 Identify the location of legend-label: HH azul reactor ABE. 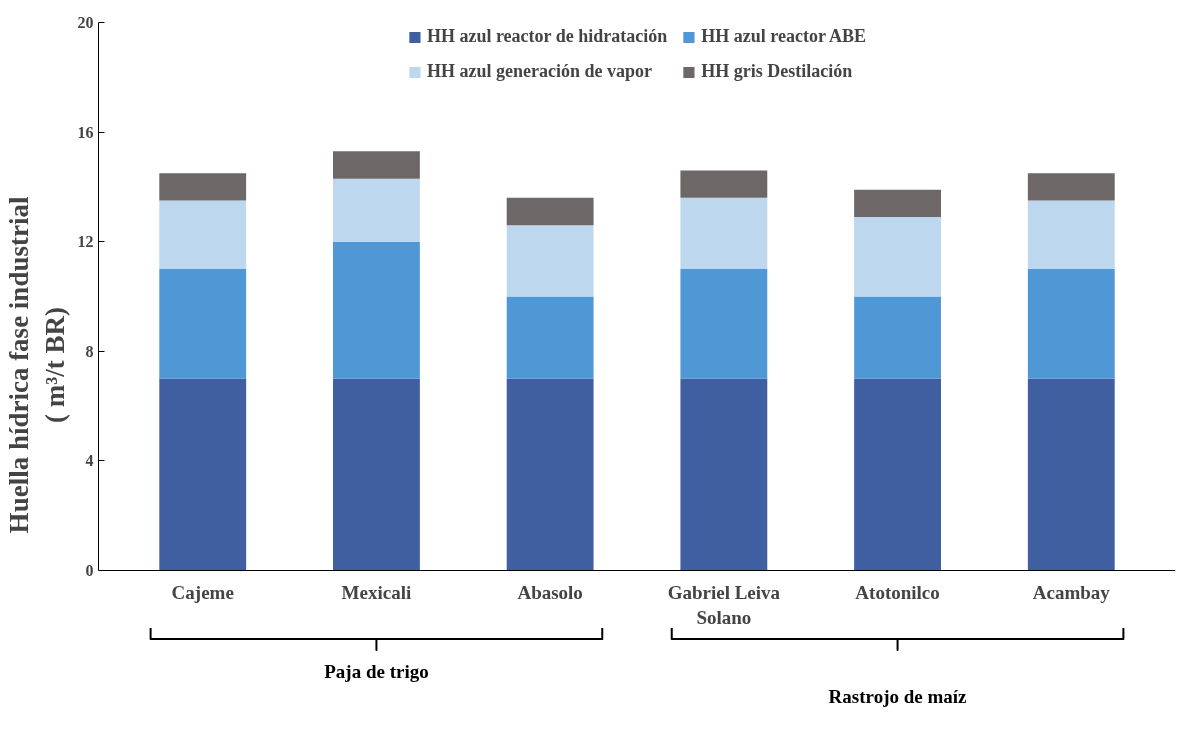
(784, 36).